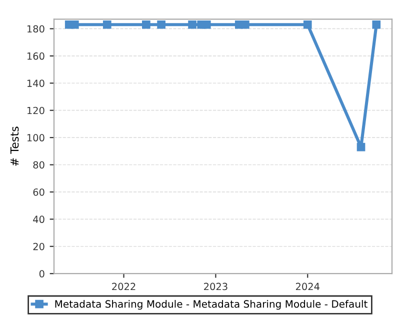 Image resolution: width=400 pixels, height=320 pixels. I want to click on x-tick-label: 2023, so click(216, 286).